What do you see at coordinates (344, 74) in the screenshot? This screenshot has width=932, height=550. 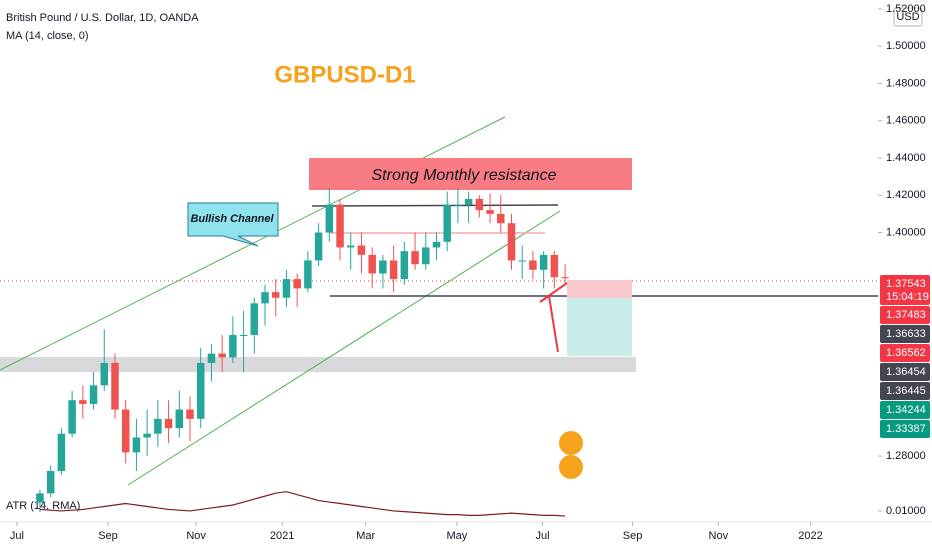 I see `chart-title: GBPUSD-D1` at bounding box center [344, 74].